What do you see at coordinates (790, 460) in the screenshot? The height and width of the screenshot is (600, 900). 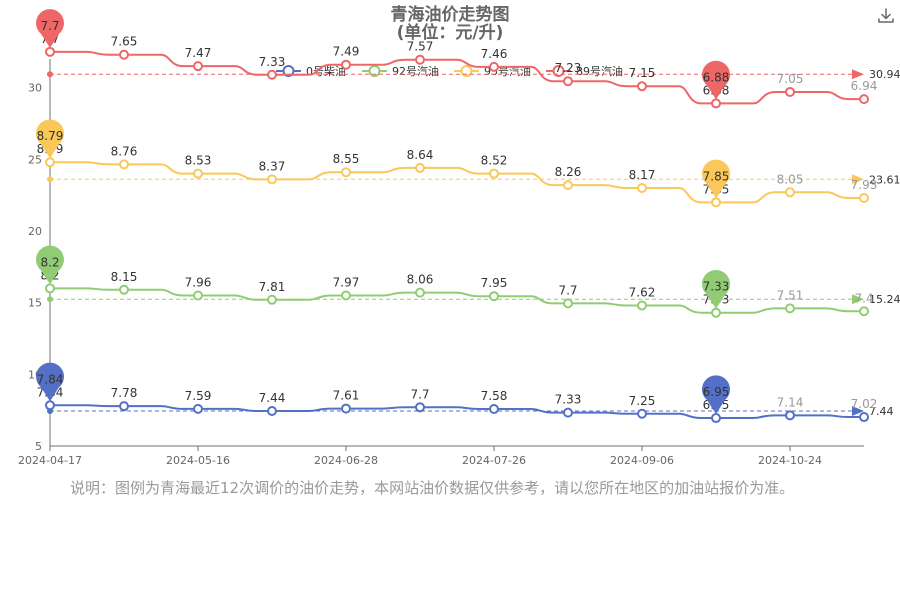 I see `x-tick-label: 2024-10-24` at bounding box center [790, 460].